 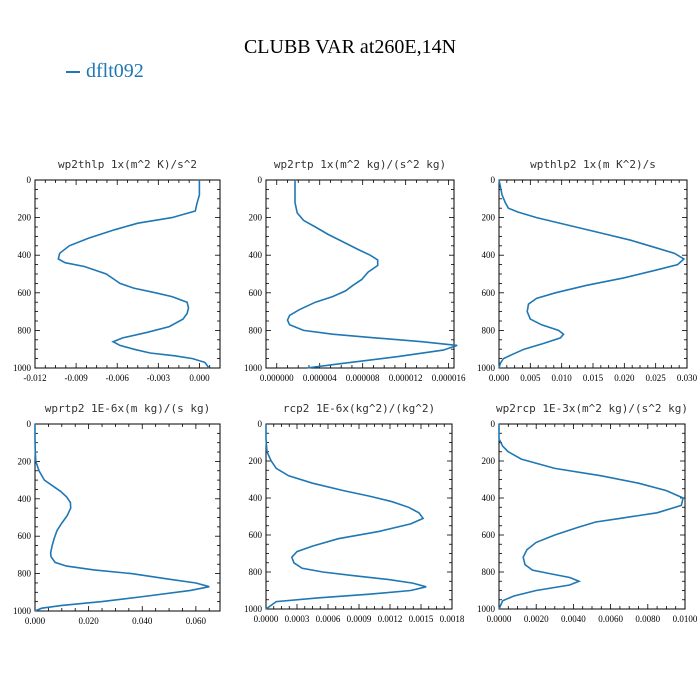 What do you see at coordinates (118, 378) in the screenshot?
I see `x-tick-label: -0.006` at bounding box center [118, 378].